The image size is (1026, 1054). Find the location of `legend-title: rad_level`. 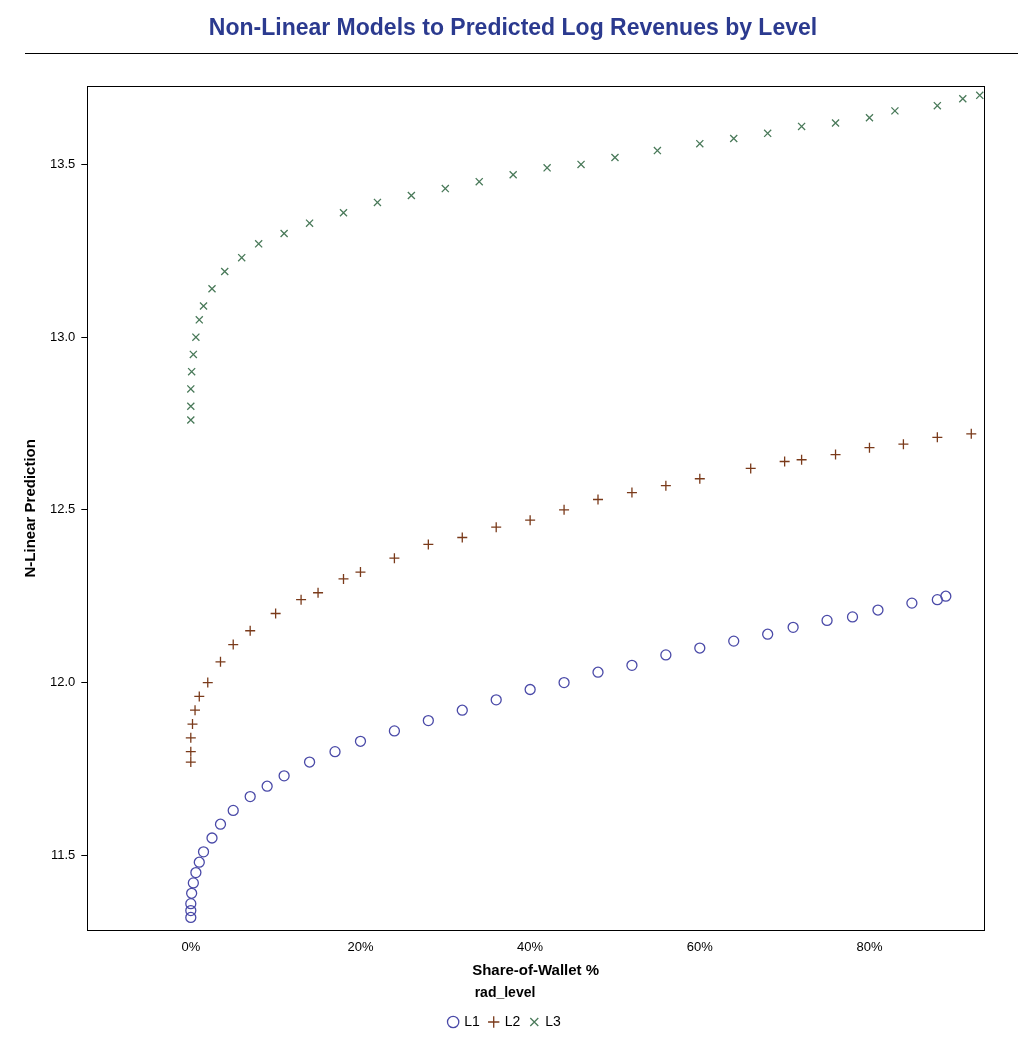

legend-title: rad_level is located at coordinates (505, 992).